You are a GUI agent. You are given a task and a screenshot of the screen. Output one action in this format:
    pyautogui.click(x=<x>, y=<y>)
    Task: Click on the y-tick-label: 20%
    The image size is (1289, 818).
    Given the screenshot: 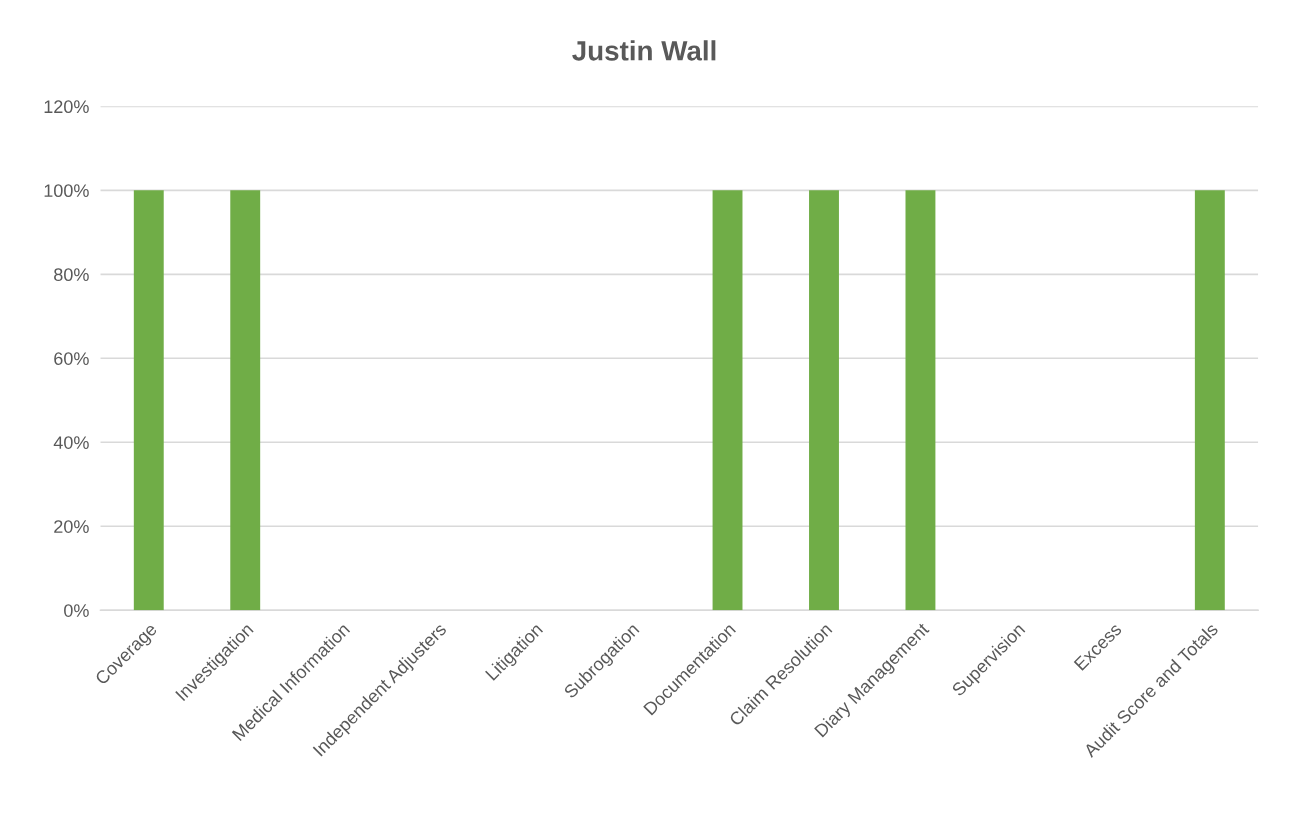 What is the action you would take?
    pyautogui.click(x=71, y=526)
    